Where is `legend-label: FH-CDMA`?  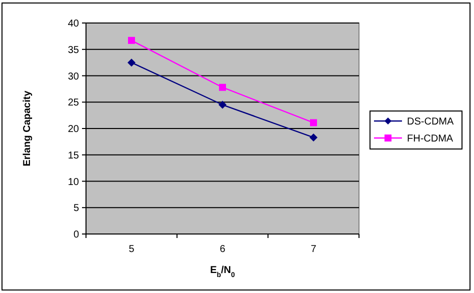 legend-label: FH-CDMA is located at coordinates (430, 139).